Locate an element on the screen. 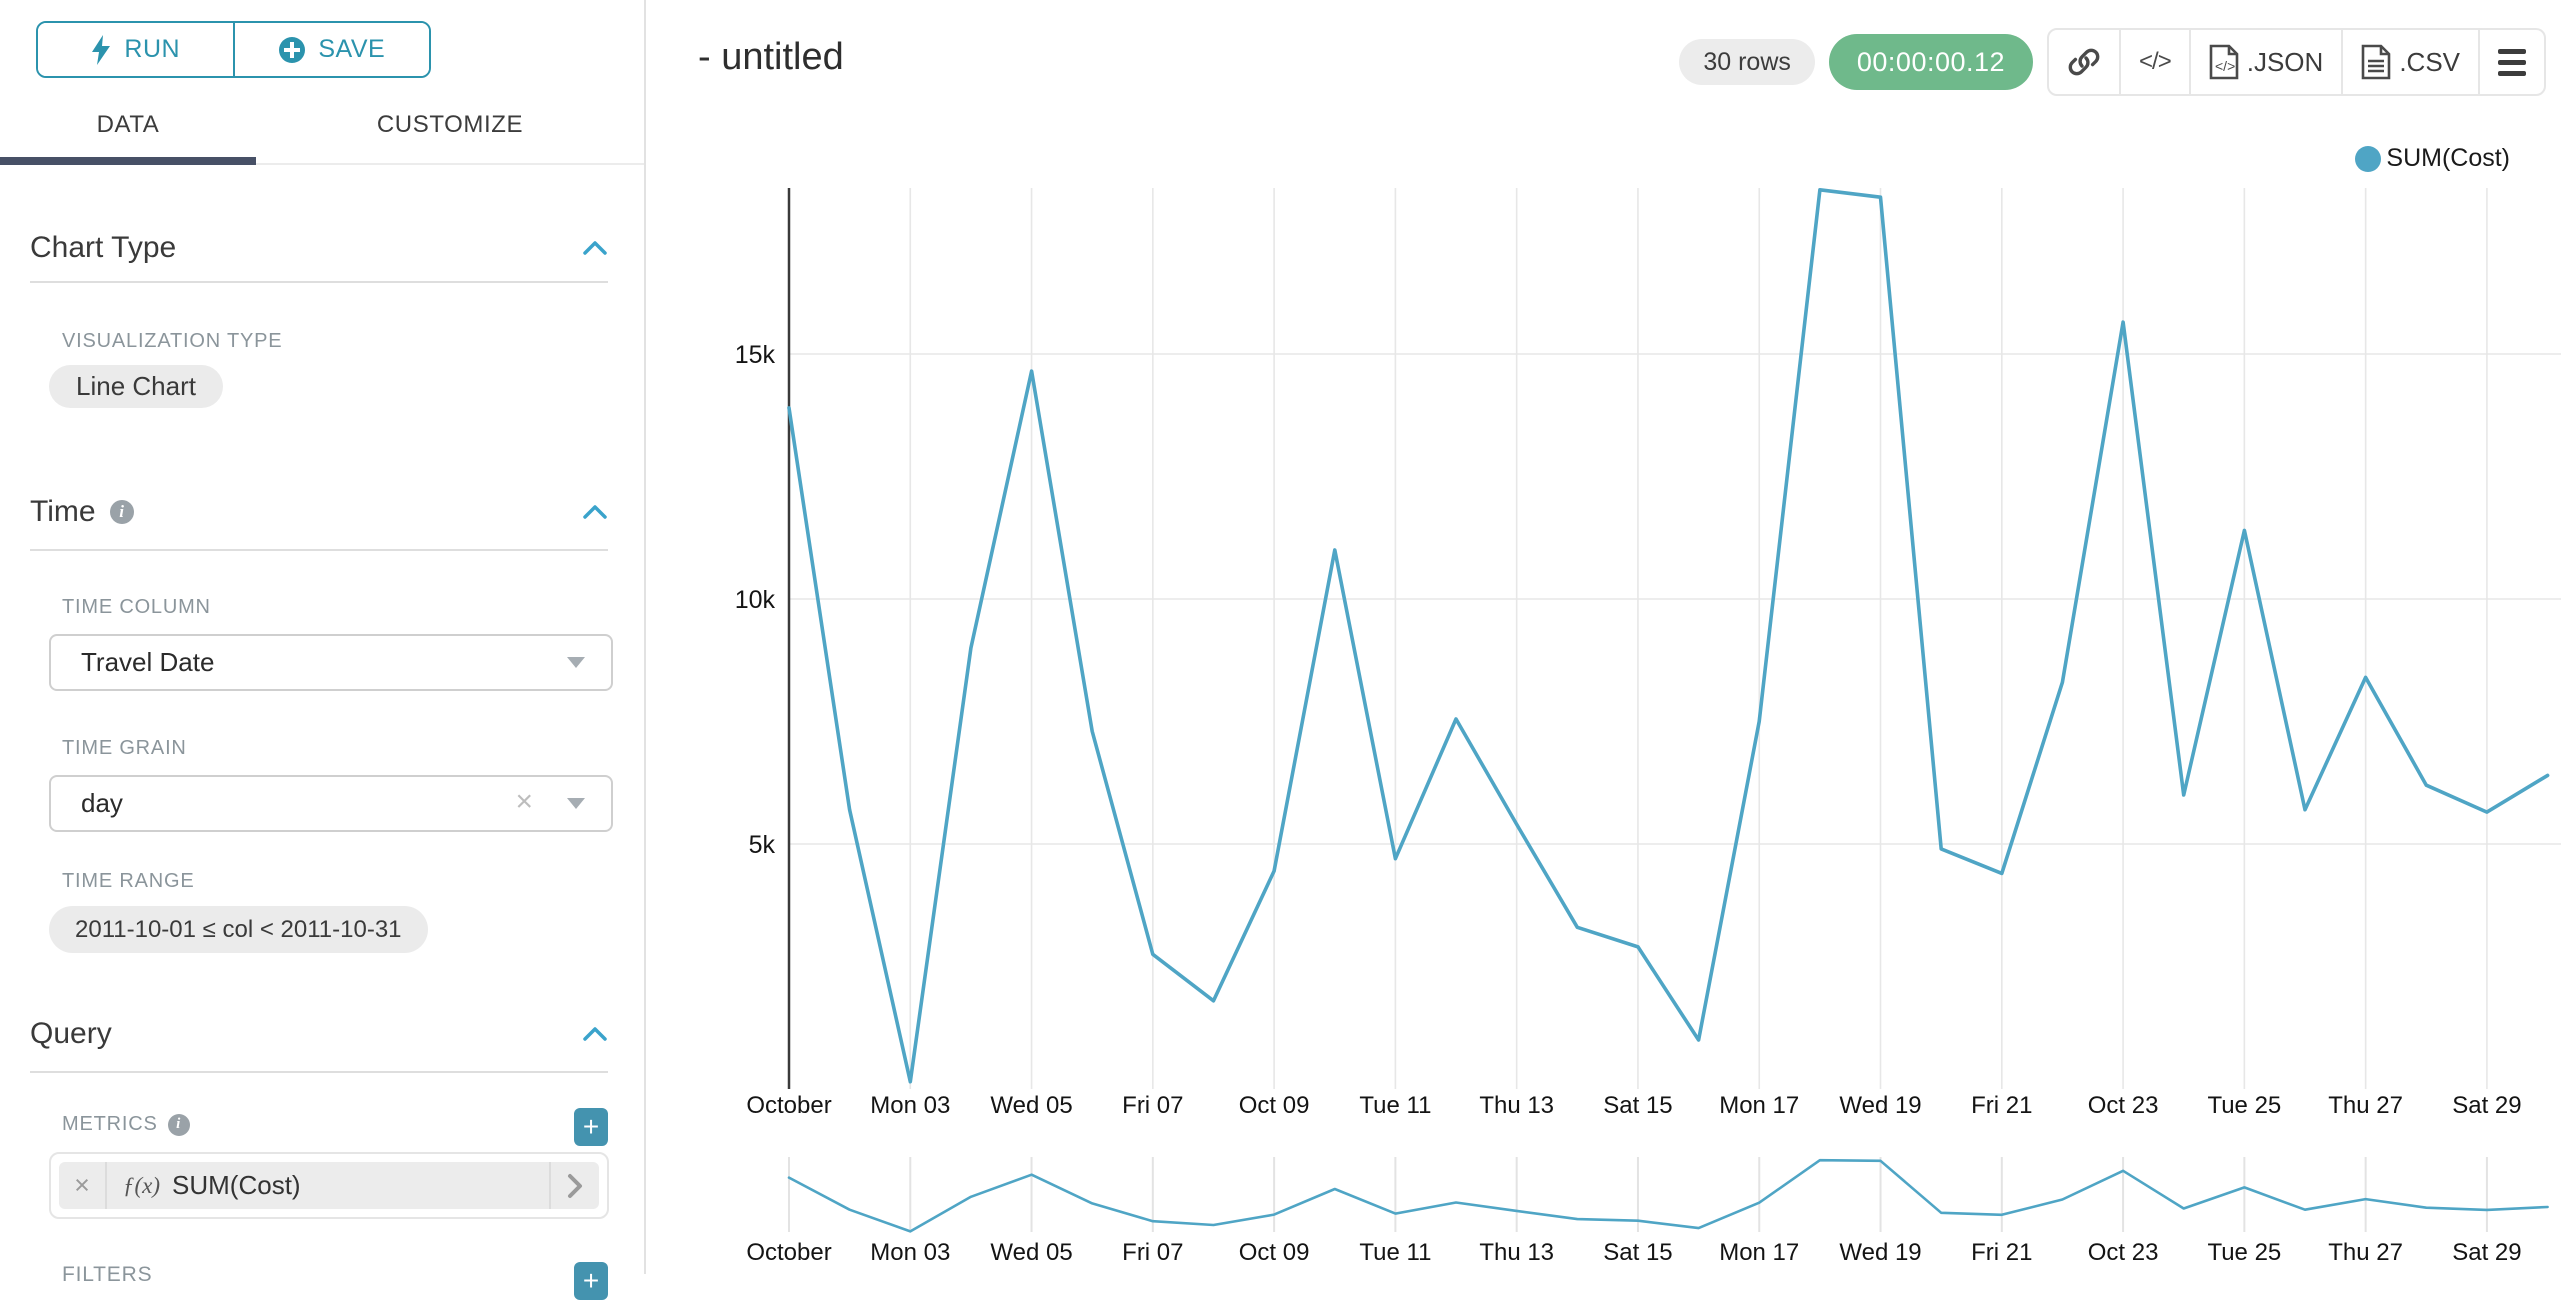  chart-type-section-header: Chart Type is located at coordinates (319, 248).